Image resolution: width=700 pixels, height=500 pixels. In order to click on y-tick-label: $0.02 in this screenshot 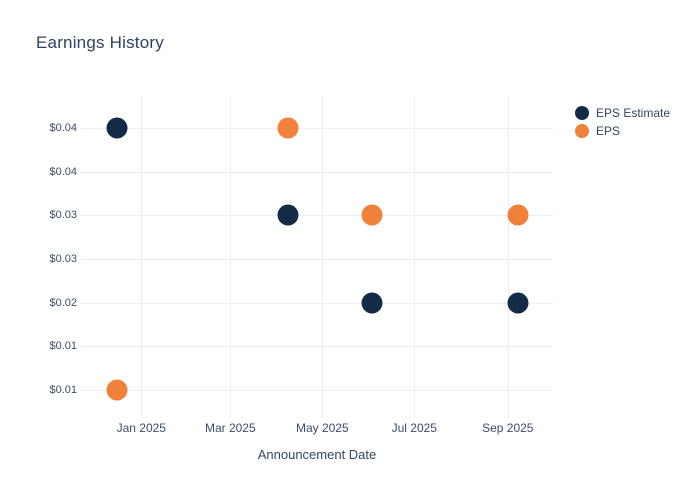, I will do `click(63, 302)`.